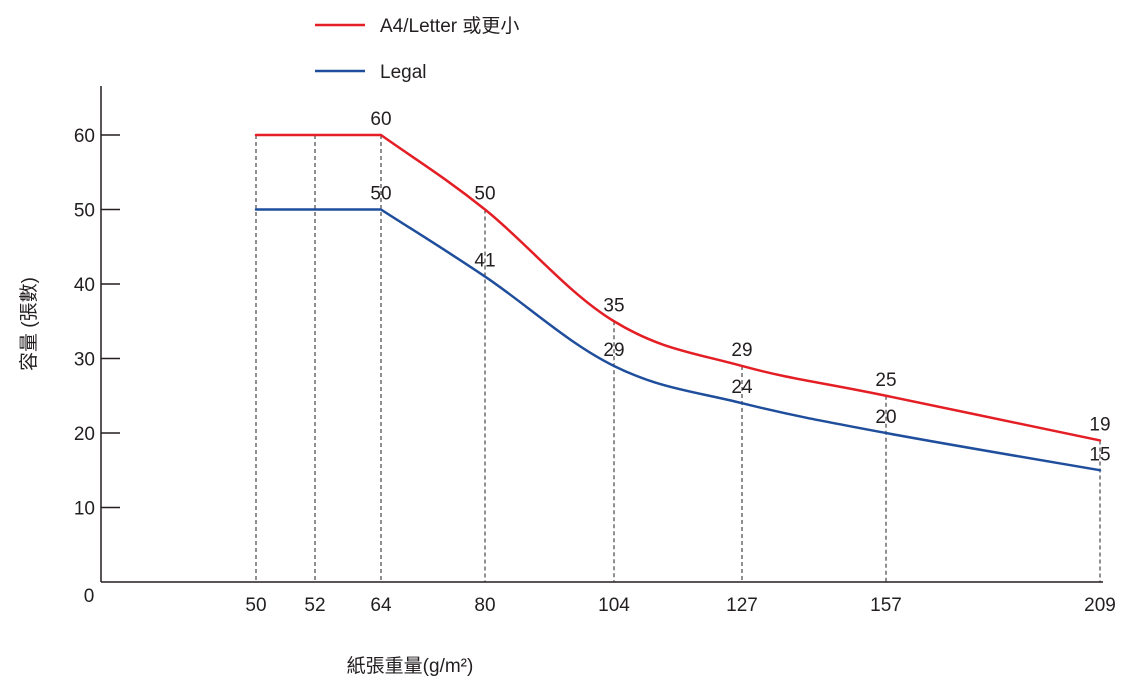 The image size is (1126, 682). I want to click on legend-label-a4-letter: A4/Letter 或更小, so click(449, 26).